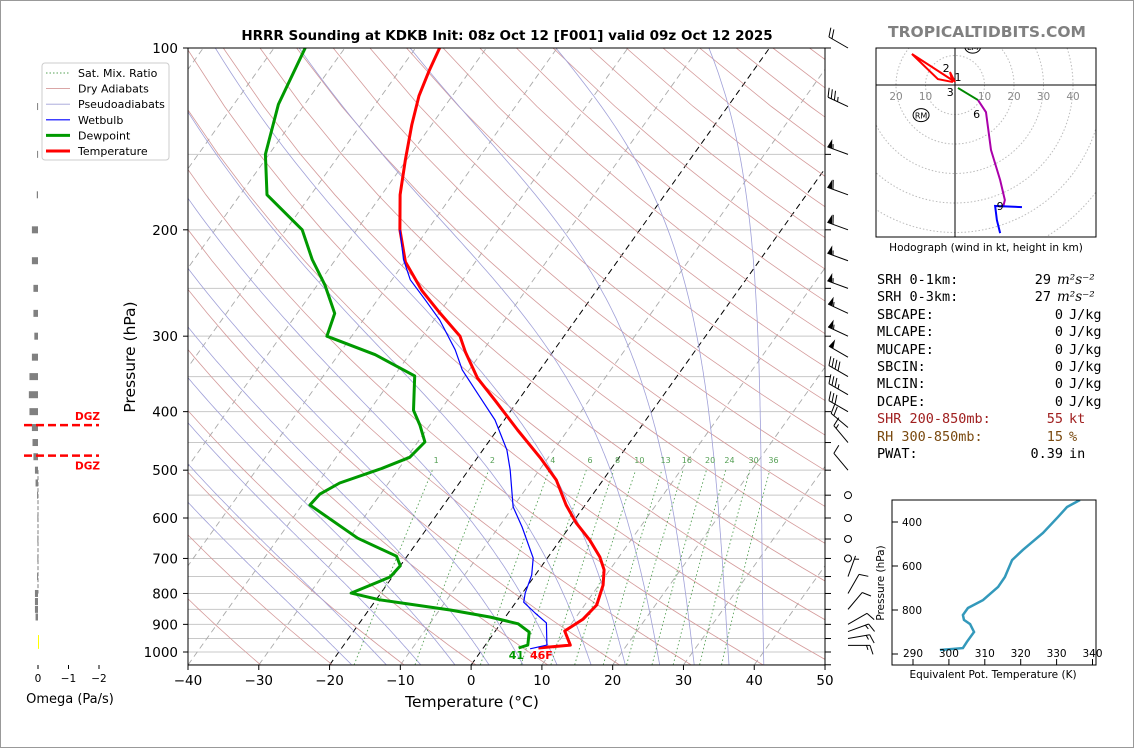 The height and width of the screenshot is (748, 1134). Describe the element at coordinates (471, 681) in the screenshot. I see `x-tick-label: 0` at that location.